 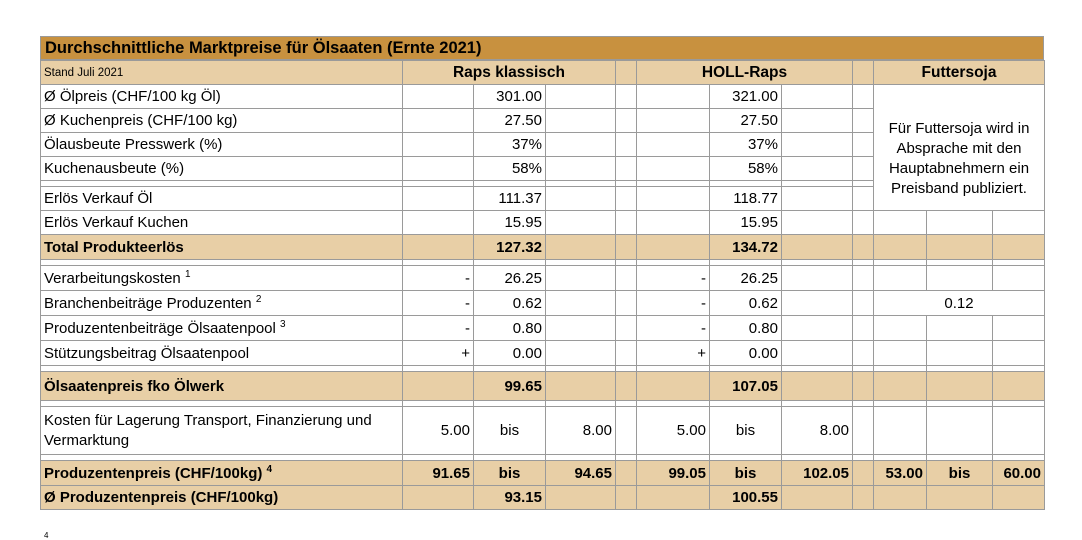 What do you see at coordinates (959, 473) in the screenshot?
I see `soja-bis: bis` at bounding box center [959, 473].